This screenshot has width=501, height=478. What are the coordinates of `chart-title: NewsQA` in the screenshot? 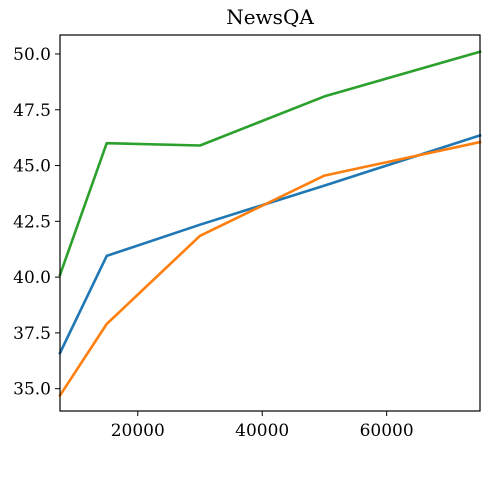 It's located at (270, 17).